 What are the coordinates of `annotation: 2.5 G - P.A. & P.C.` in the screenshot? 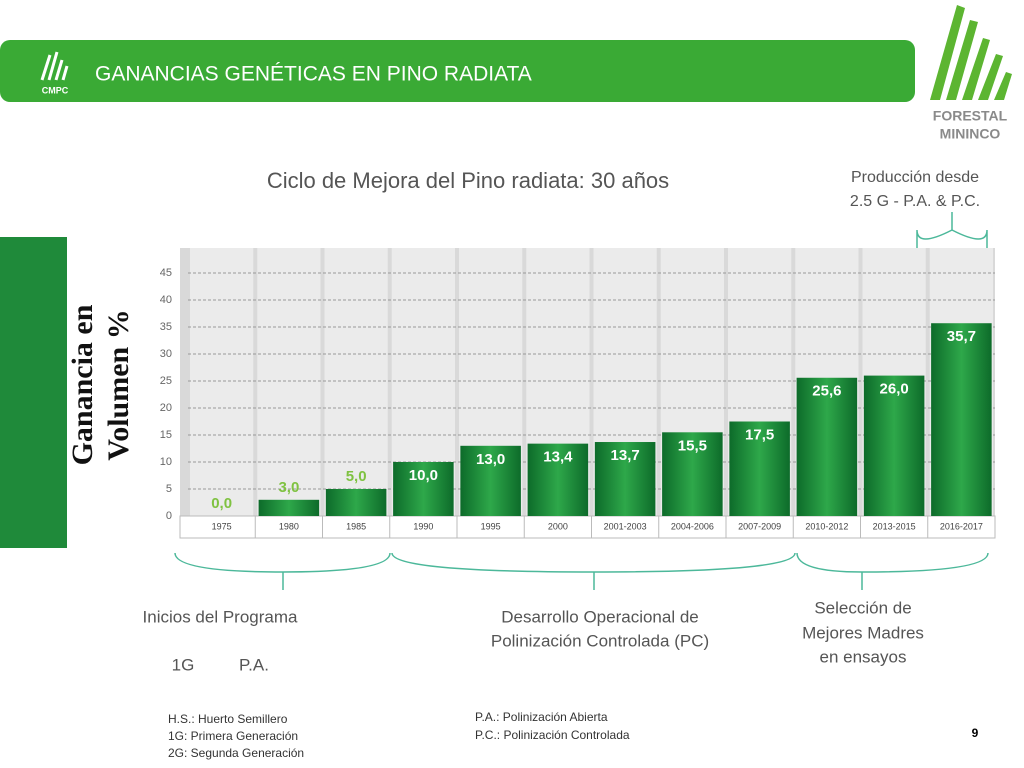 It's located at (915, 201).